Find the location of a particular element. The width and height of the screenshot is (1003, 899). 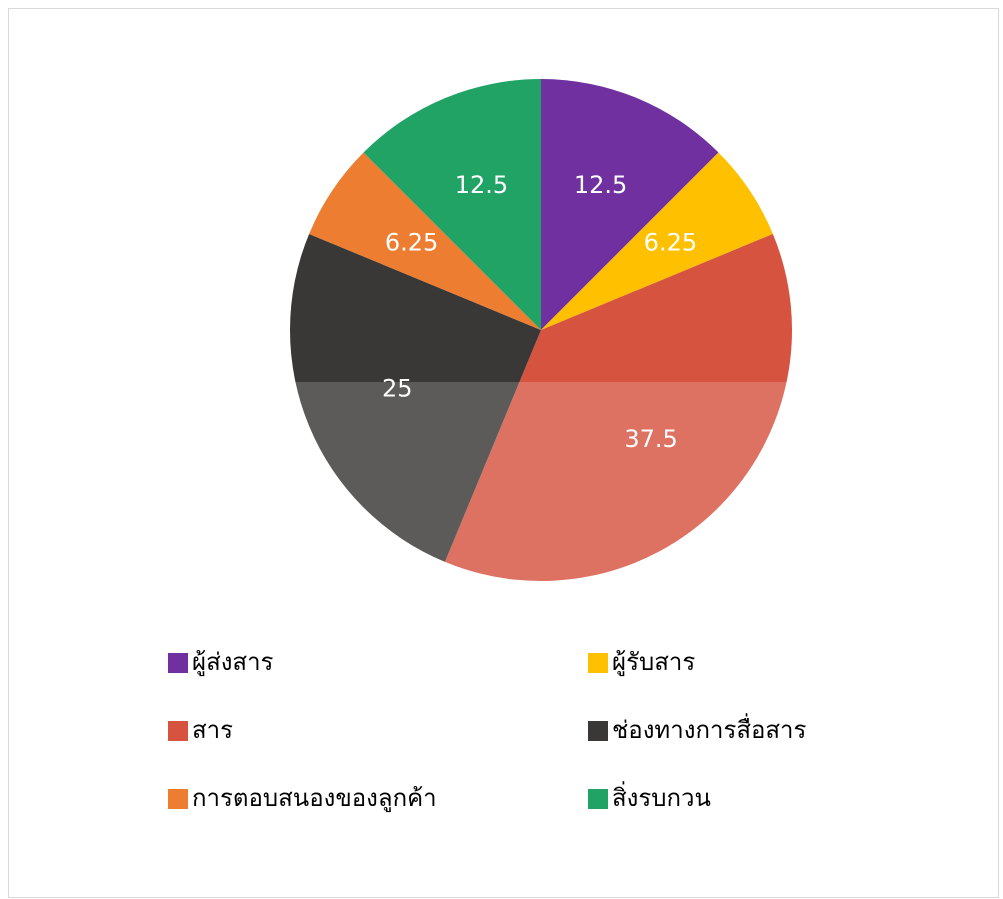

legend-label: ช่องทางการสื่อสาร is located at coordinates (709, 728).